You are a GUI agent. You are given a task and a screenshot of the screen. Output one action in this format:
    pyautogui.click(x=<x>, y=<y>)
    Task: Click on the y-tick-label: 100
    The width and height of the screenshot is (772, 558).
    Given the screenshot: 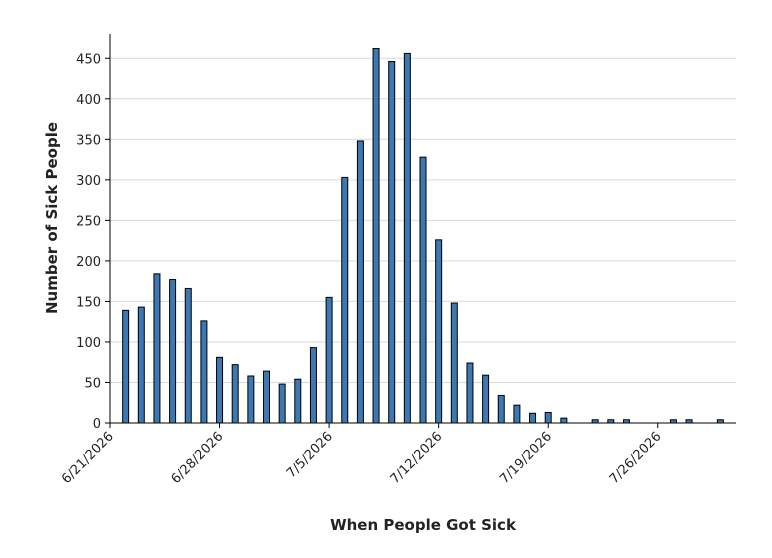 What is the action you would take?
    pyautogui.click(x=88, y=343)
    